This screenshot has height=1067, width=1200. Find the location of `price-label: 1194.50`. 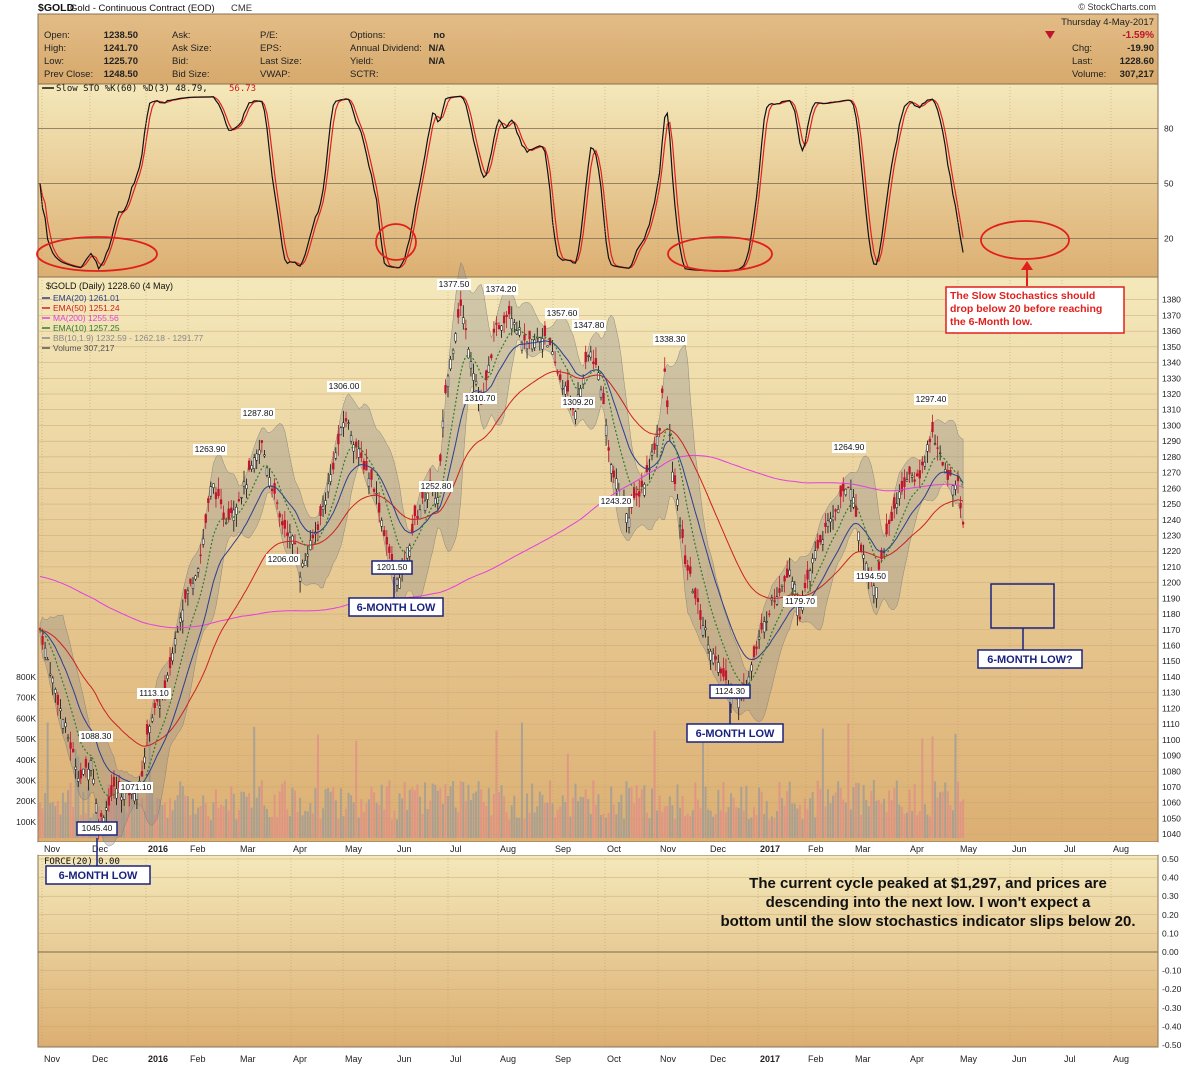

price-label: 1194.50 is located at coordinates (871, 576).